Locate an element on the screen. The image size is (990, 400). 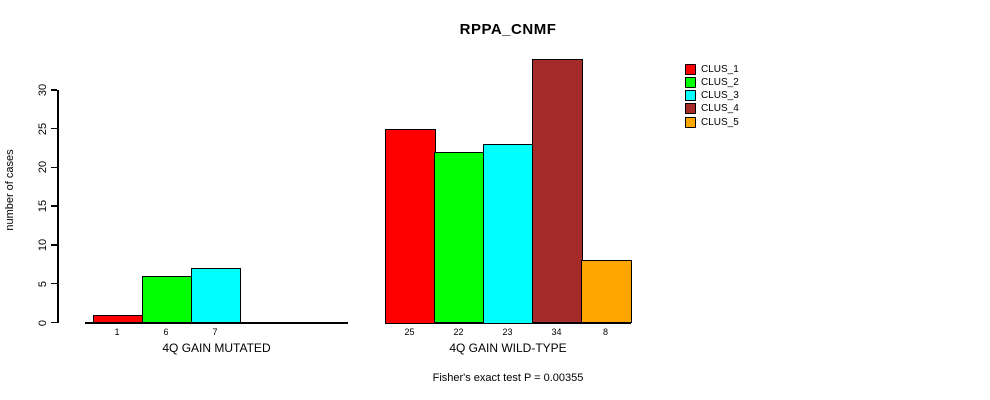
group-axis-label: 4Q GAIN WILD-TYPE is located at coordinates (508, 348).